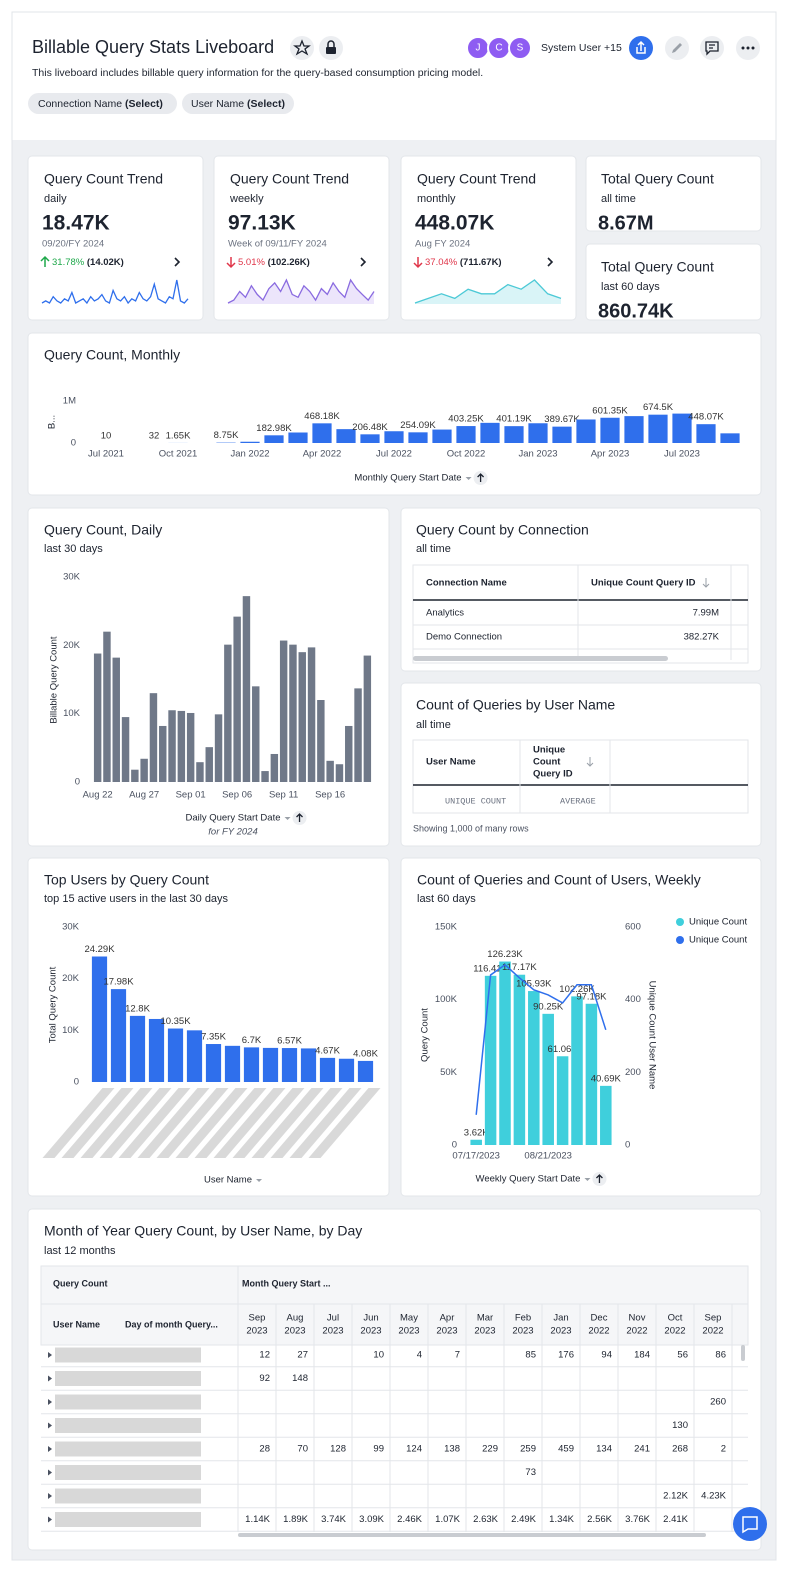 This screenshot has height=1581, width=788. I want to click on favorite-button, so click(302, 48).